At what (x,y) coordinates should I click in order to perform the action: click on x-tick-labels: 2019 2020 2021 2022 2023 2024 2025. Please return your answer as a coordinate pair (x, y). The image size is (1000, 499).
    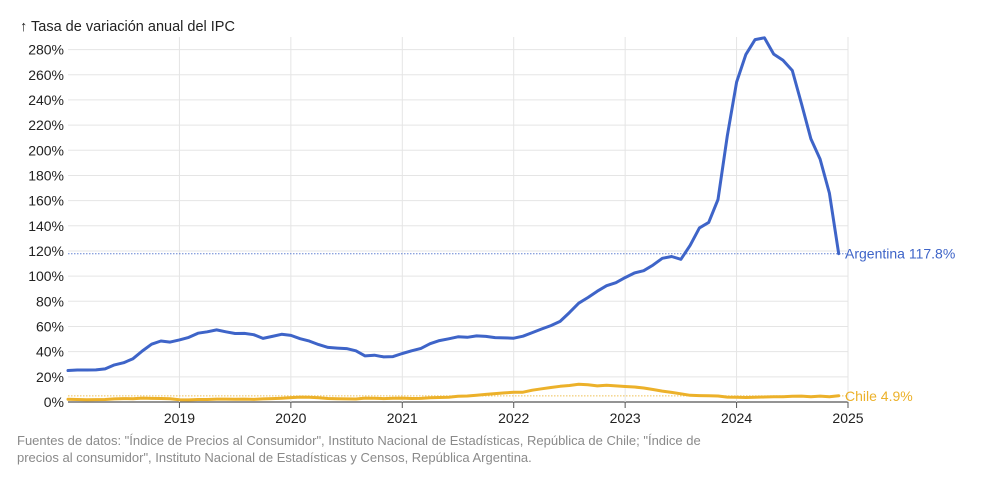
    Looking at the image, I should click on (514, 418).